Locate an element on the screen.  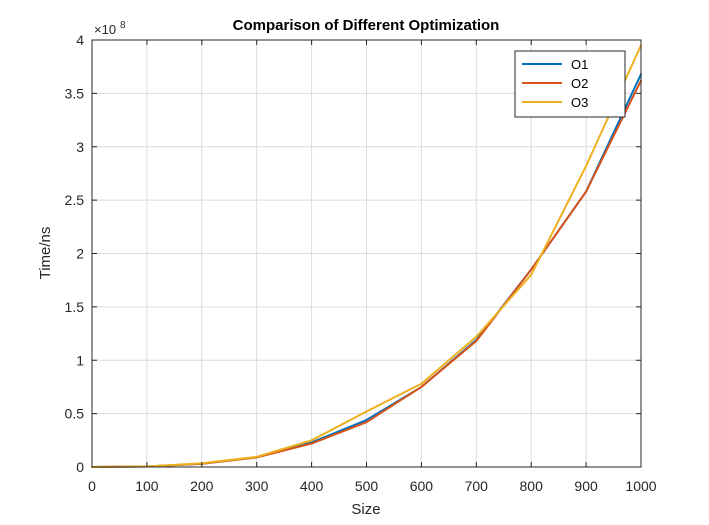
y-tick-label: 4 is located at coordinates (80, 40).